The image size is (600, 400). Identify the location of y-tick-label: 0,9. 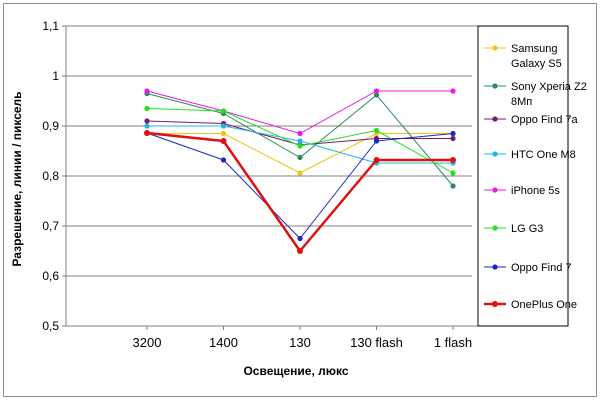
(50, 126).